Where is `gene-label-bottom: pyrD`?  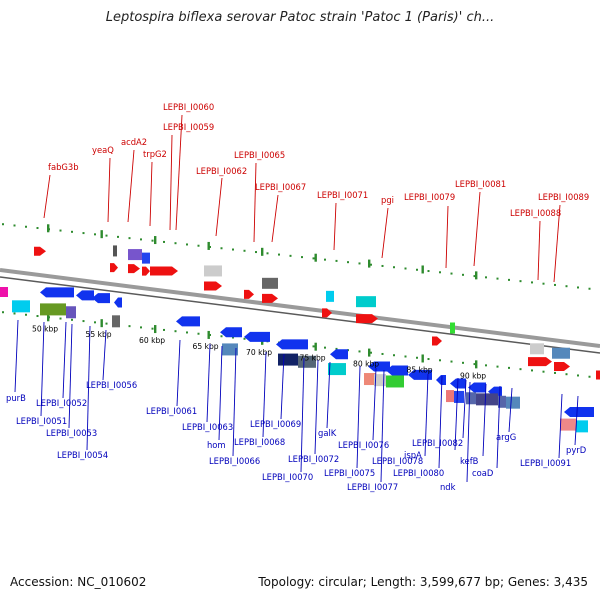 gene-label-bottom: pyrD is located at coordinates (576, 450).